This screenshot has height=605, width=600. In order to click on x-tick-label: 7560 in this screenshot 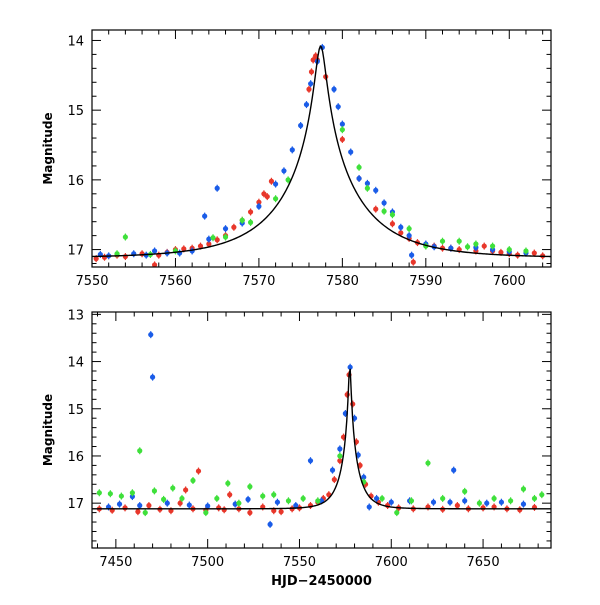, I will do `click(175, 281)`.